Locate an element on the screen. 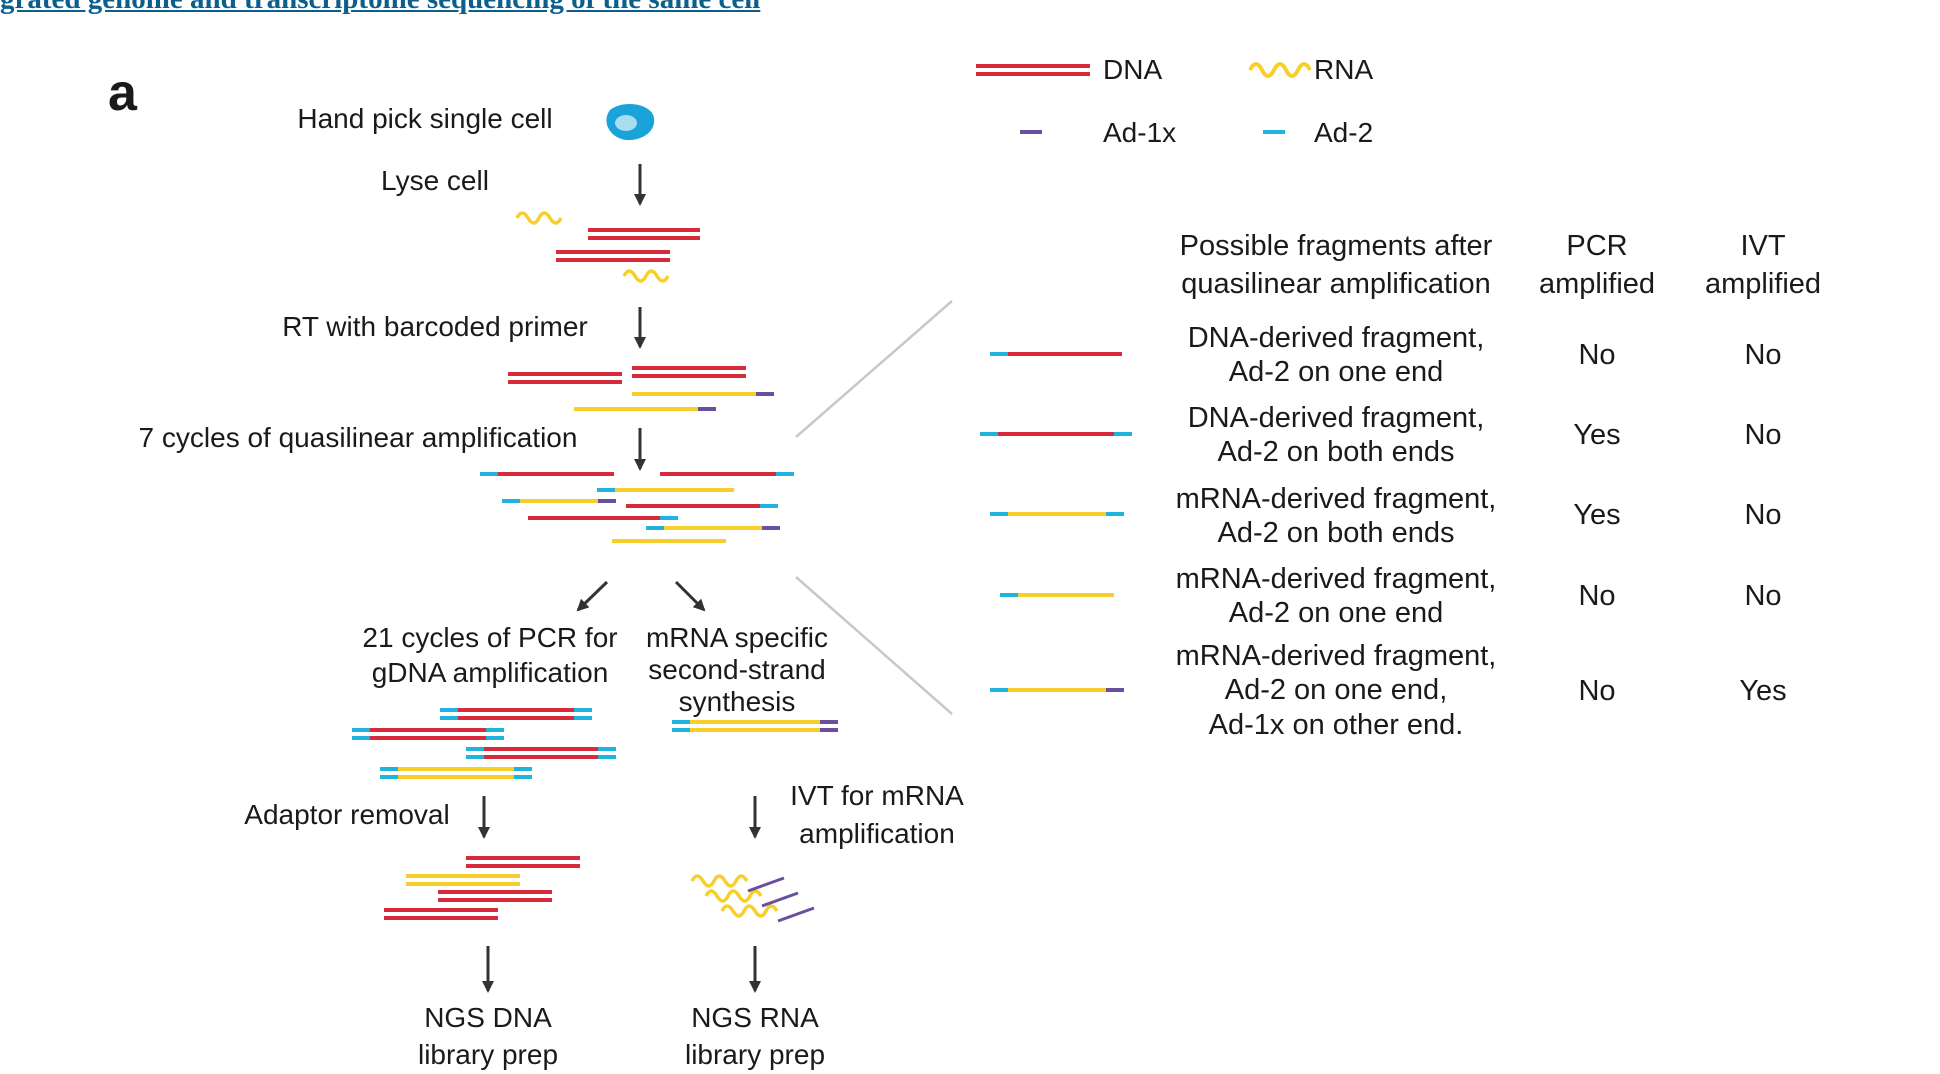  table-row-3-ivt: No is located at coordinates (1762, 515).